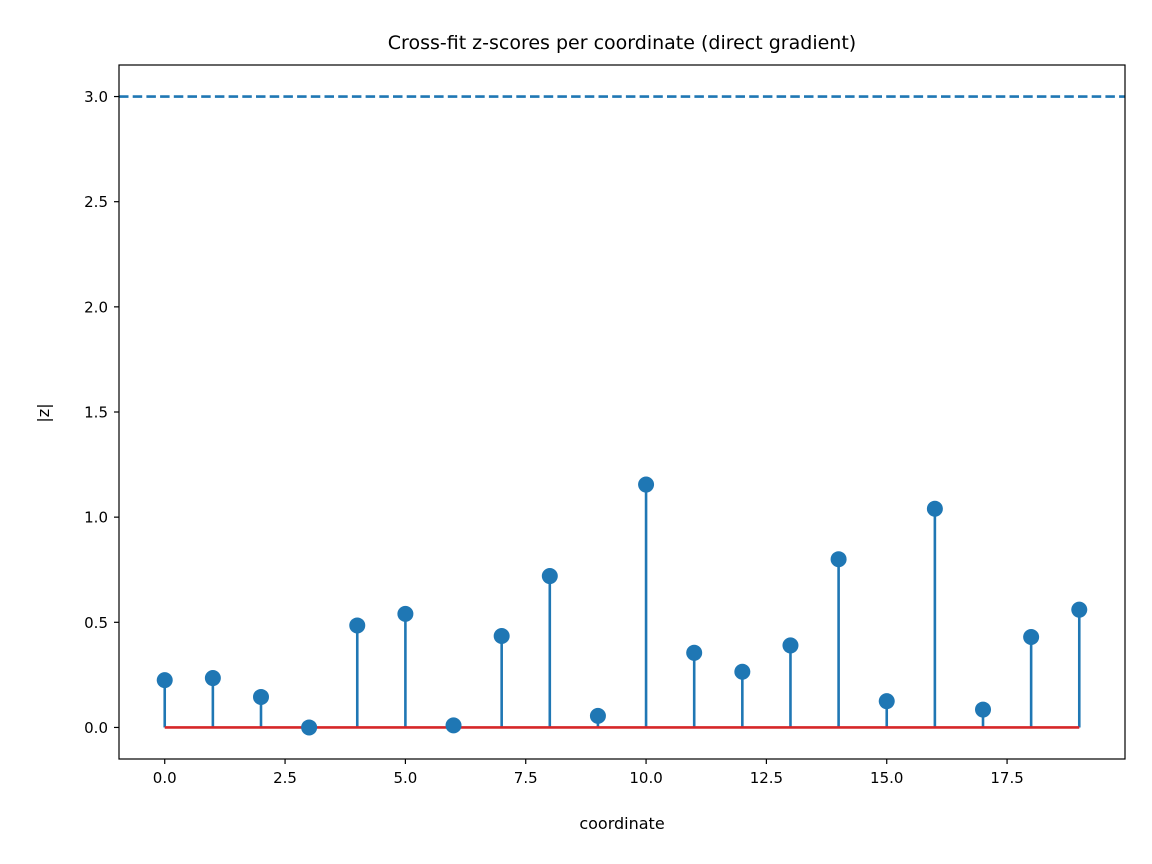  I want to click on x-tick-label: 5.0, so click(405, 778).